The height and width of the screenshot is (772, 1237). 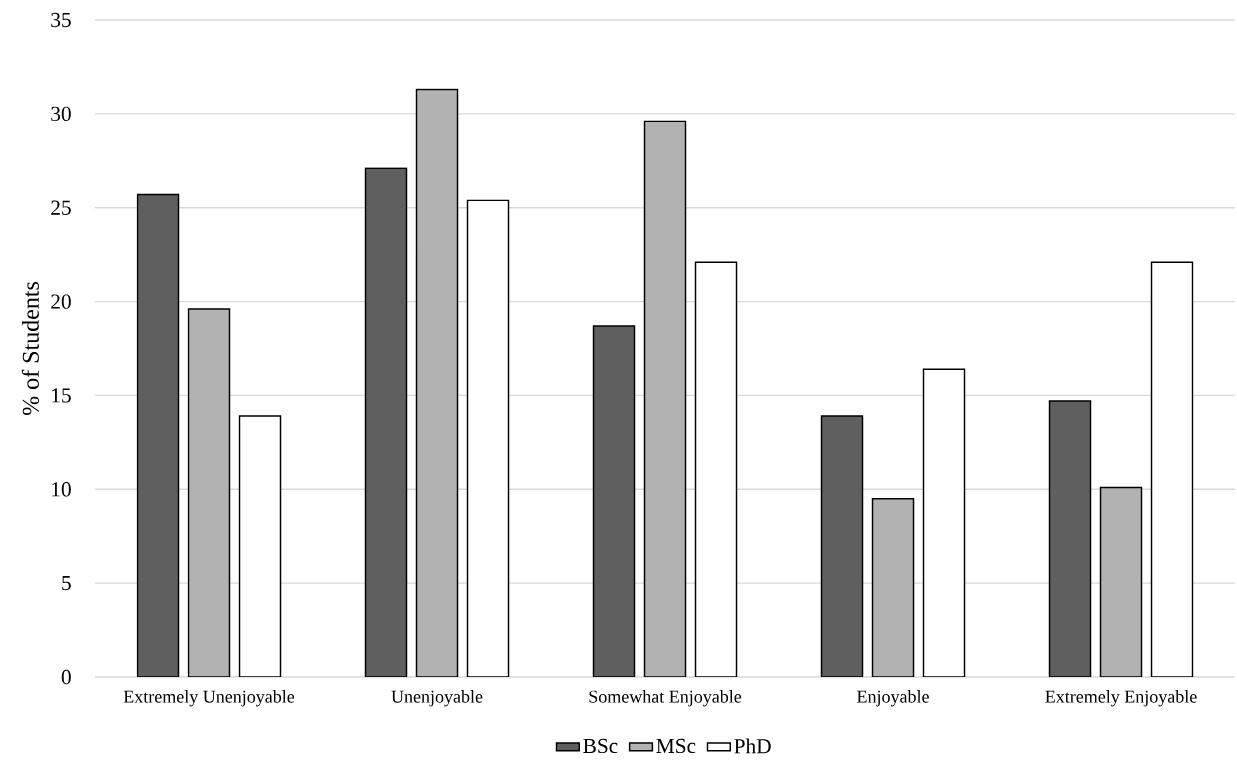 What do you see at coordinates (752, 746) in the screenshot?
I see `legend-label: PhD` at bounding box center [752, 746].